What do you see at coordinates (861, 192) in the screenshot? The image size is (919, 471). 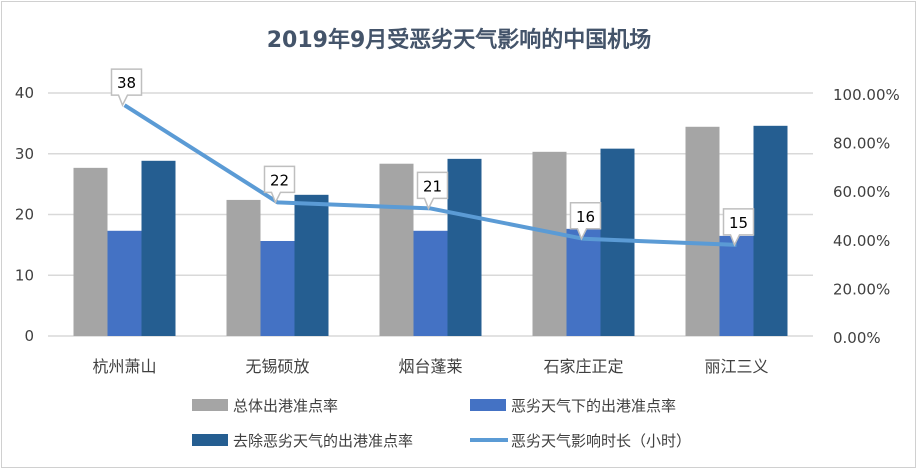 I see `right-tick-label: 60.00%` at bounding box center [861, 192].